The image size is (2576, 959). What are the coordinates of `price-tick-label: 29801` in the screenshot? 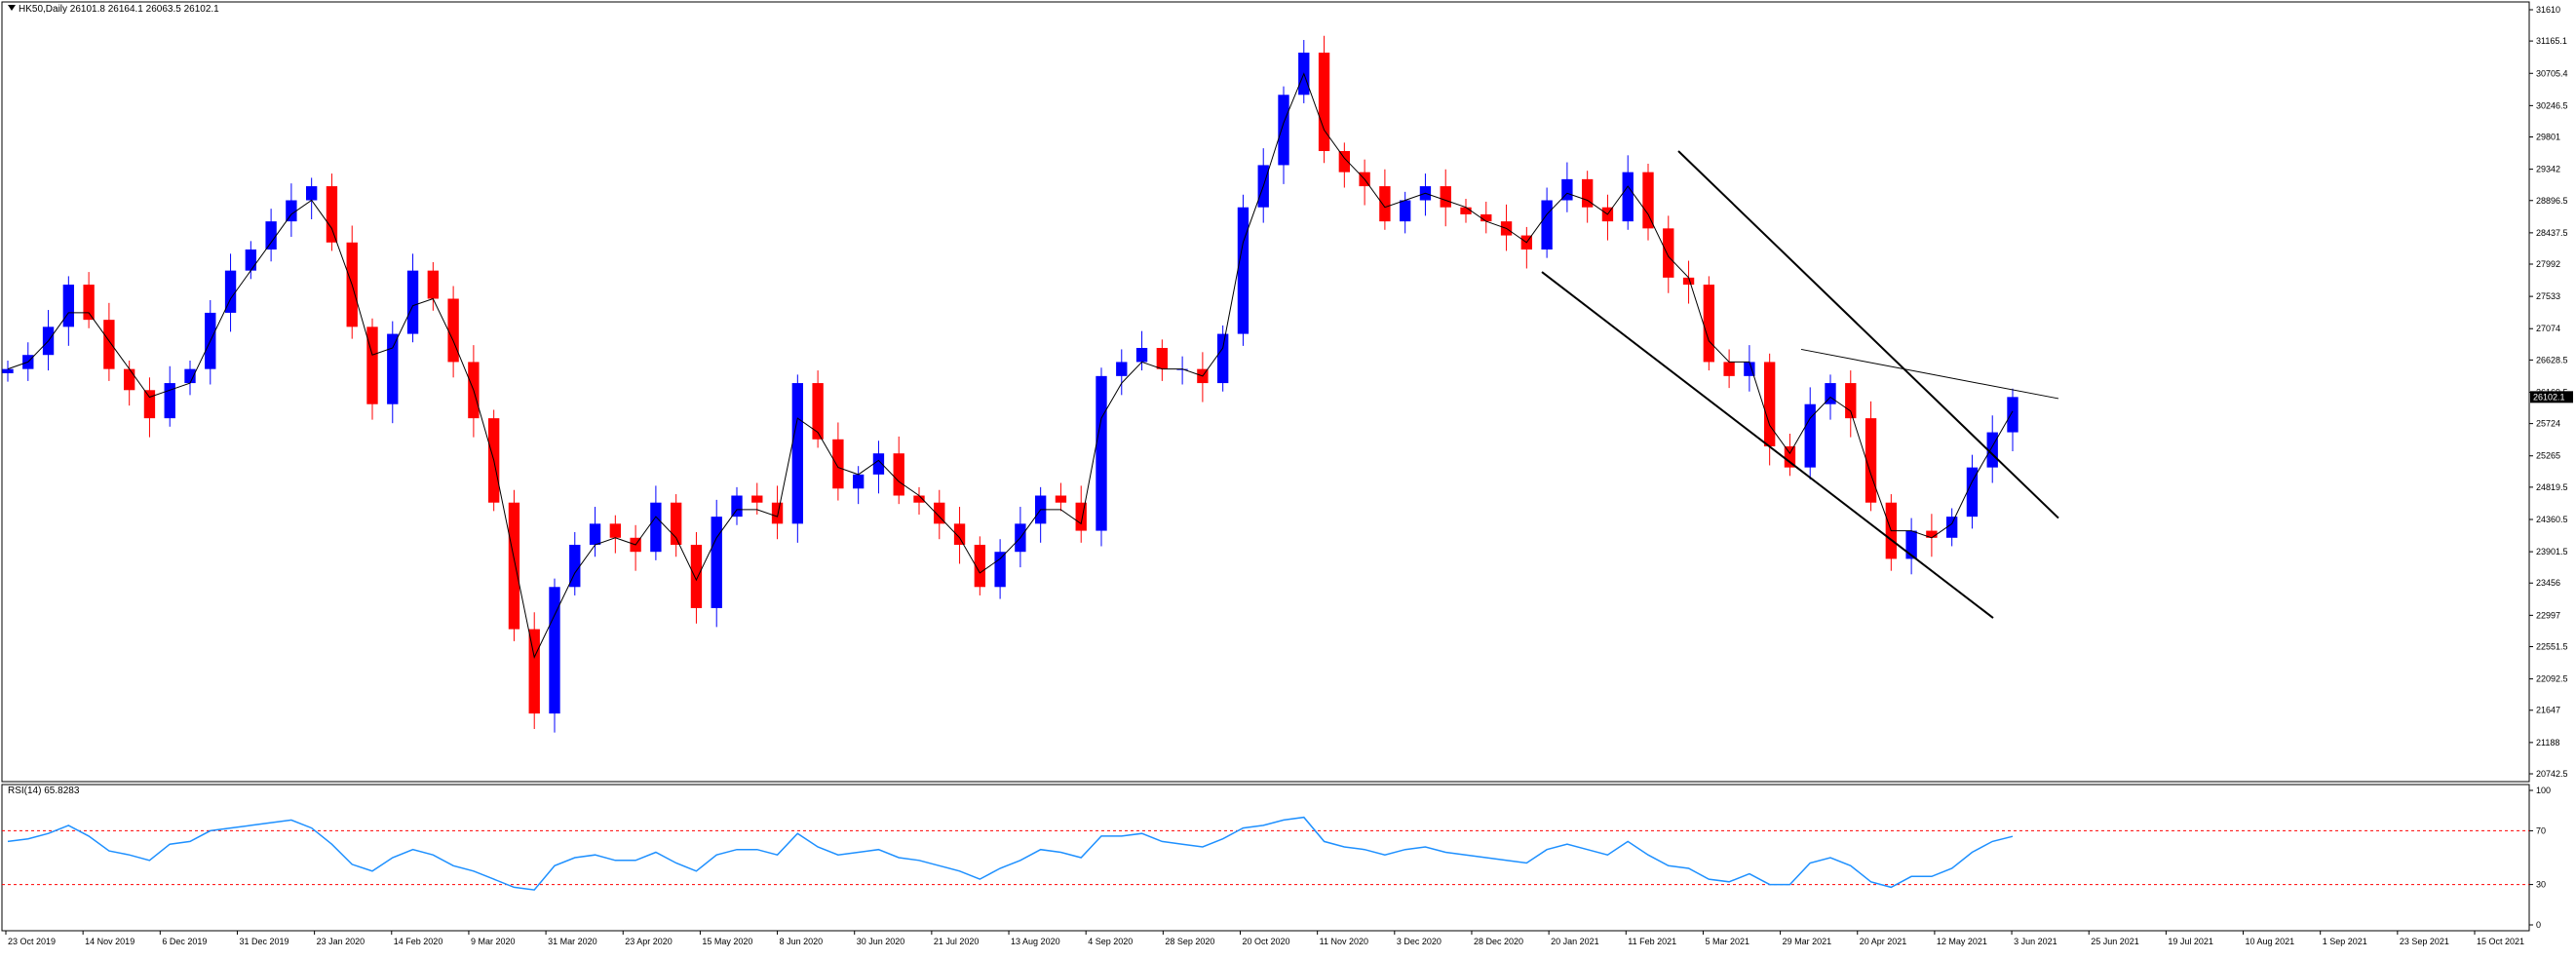 It's located at (2548, 137).